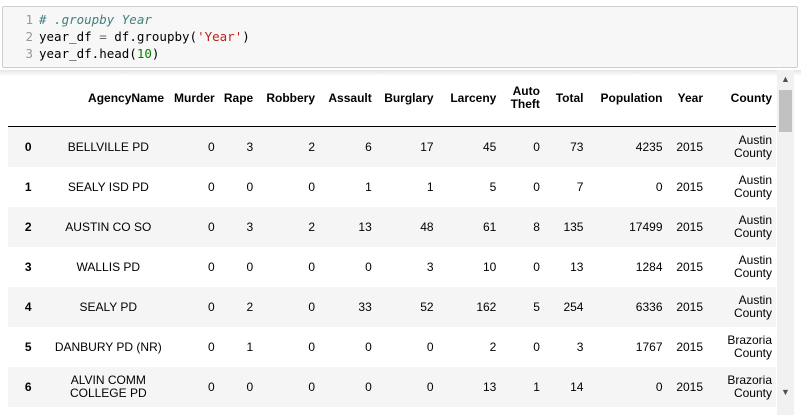 The width and height of the screenshot is (801, 415). I want to click on row-index: 6, so click(28, 386).